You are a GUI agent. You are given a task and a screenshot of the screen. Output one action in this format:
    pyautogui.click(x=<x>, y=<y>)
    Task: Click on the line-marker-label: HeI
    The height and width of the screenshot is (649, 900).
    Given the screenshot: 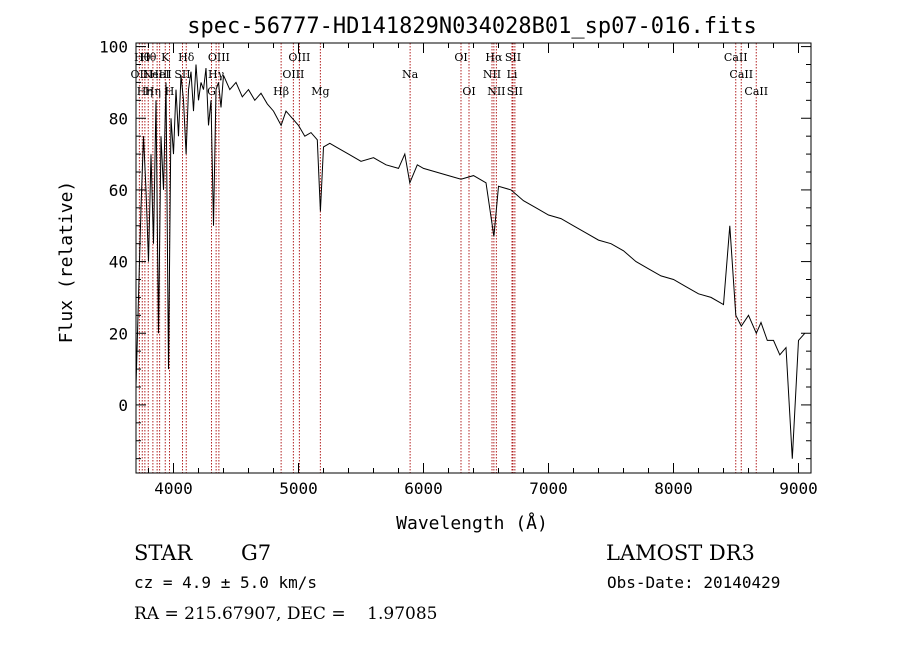 What is the action you would take?
    pyautogui.click(x=159, y=74)
    